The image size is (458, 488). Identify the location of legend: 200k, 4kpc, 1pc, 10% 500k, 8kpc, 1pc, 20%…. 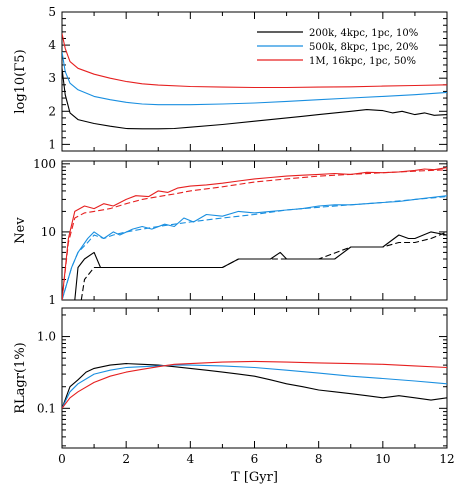
(337, 47).